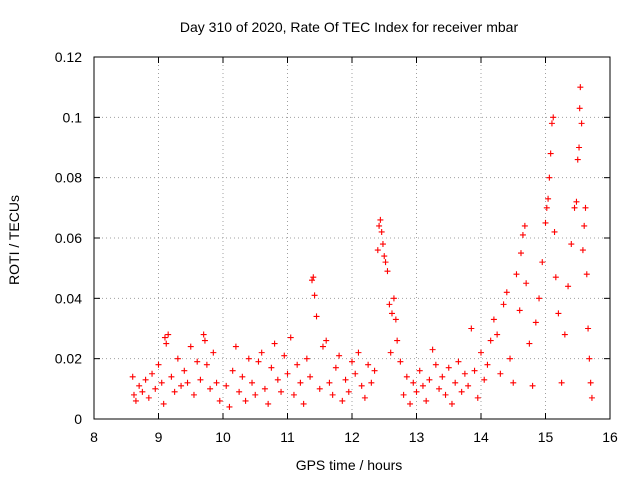 The image size is (640, 480). I want to click on y-tick-label: 0.06, so click(68, 238).